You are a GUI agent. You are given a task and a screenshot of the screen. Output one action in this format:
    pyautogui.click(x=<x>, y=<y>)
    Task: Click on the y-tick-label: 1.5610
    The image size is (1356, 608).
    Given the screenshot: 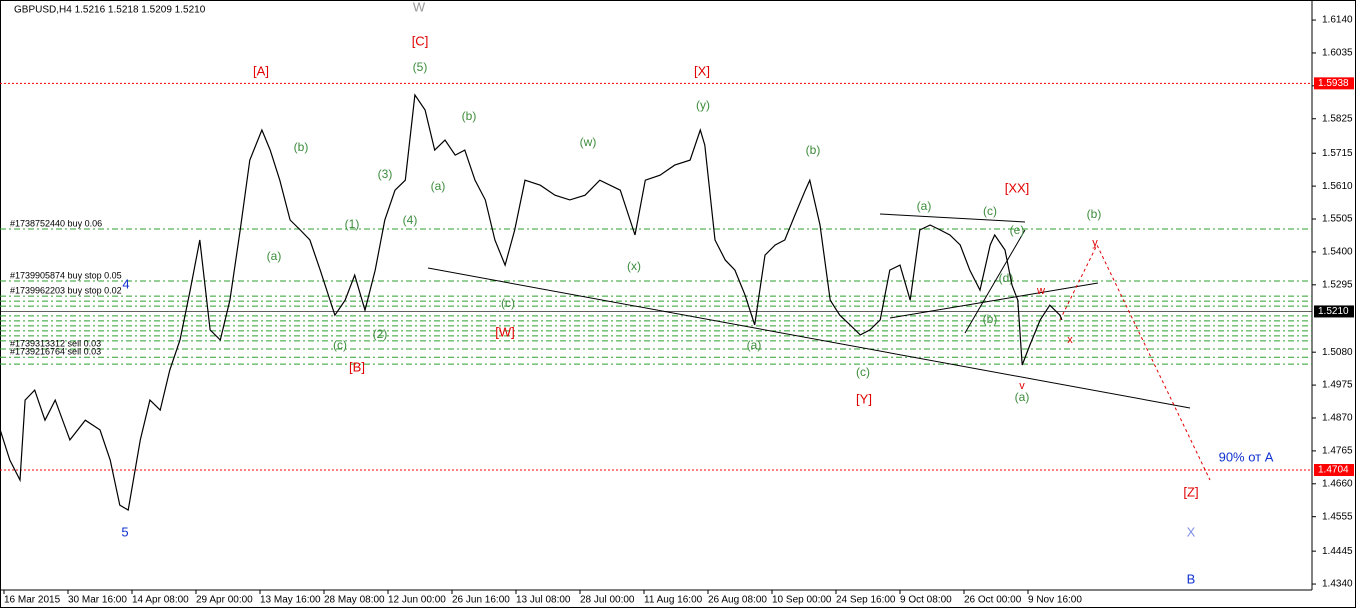 What is the action you would take?
    pyautogui.click(x=1337, y=186)
    